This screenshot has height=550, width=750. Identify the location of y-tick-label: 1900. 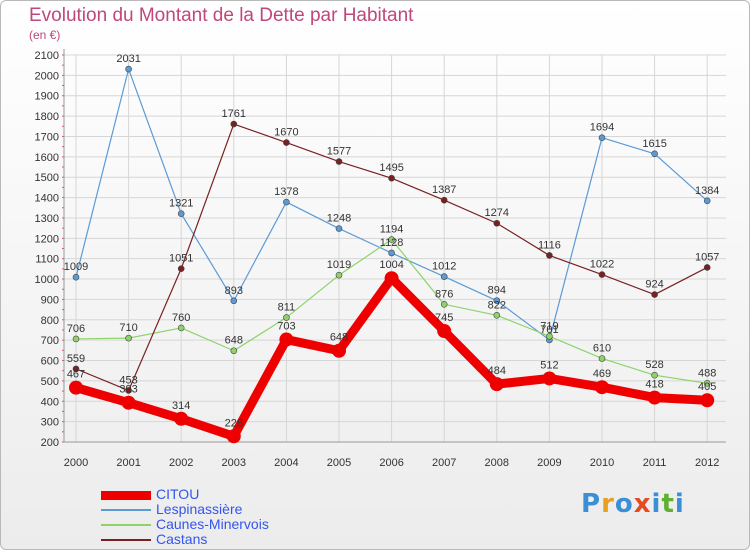
(47, 97).